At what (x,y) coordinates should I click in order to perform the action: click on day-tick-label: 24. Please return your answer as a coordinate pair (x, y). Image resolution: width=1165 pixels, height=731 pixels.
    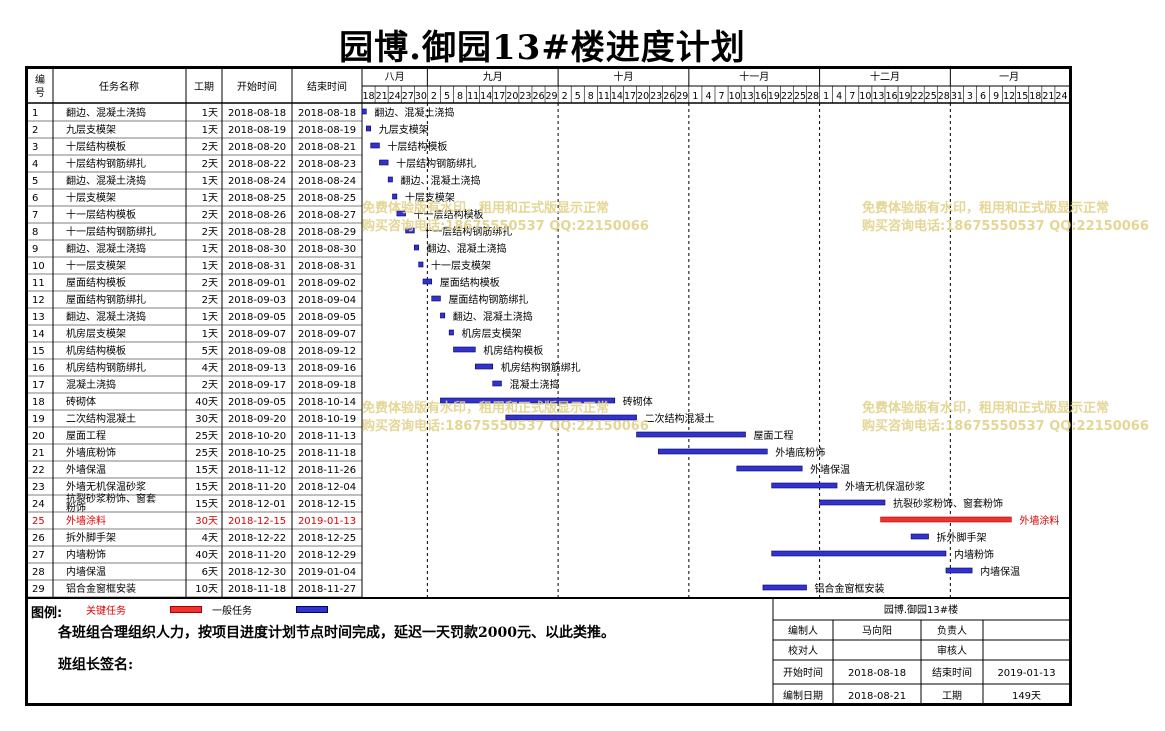
    Looking at the image, I should click on (395, 96).